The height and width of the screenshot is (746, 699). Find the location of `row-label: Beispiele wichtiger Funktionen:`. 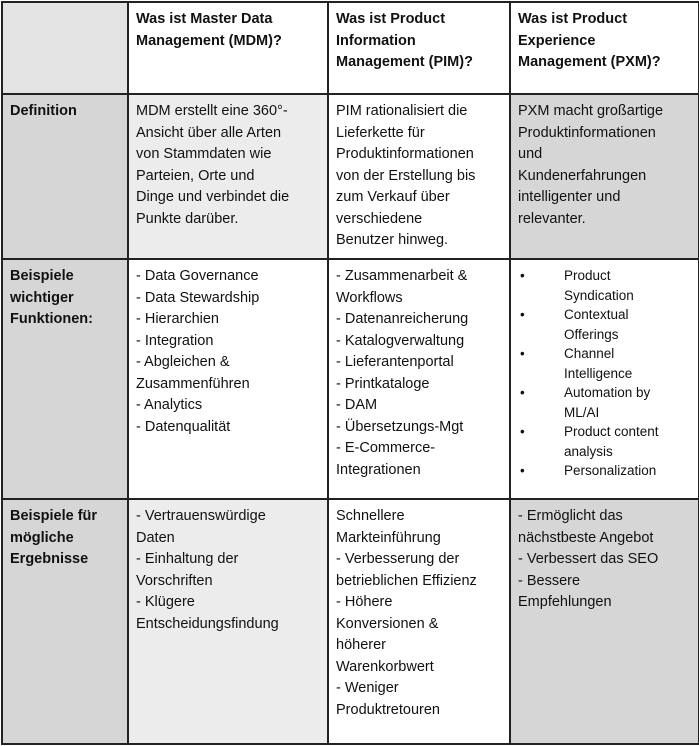

row-label: Beispiele wichtiger Funktionen: is located at coordinates (65, 379).